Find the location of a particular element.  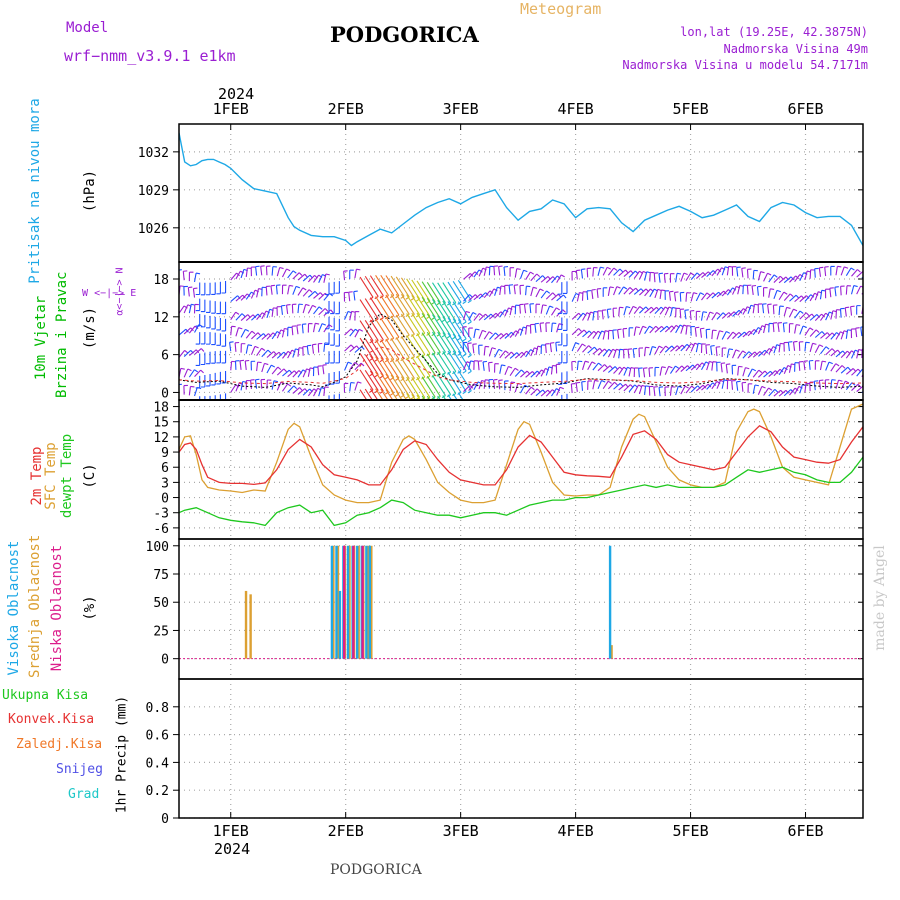

cloud-high-bar is located at coordinates (340, 624).